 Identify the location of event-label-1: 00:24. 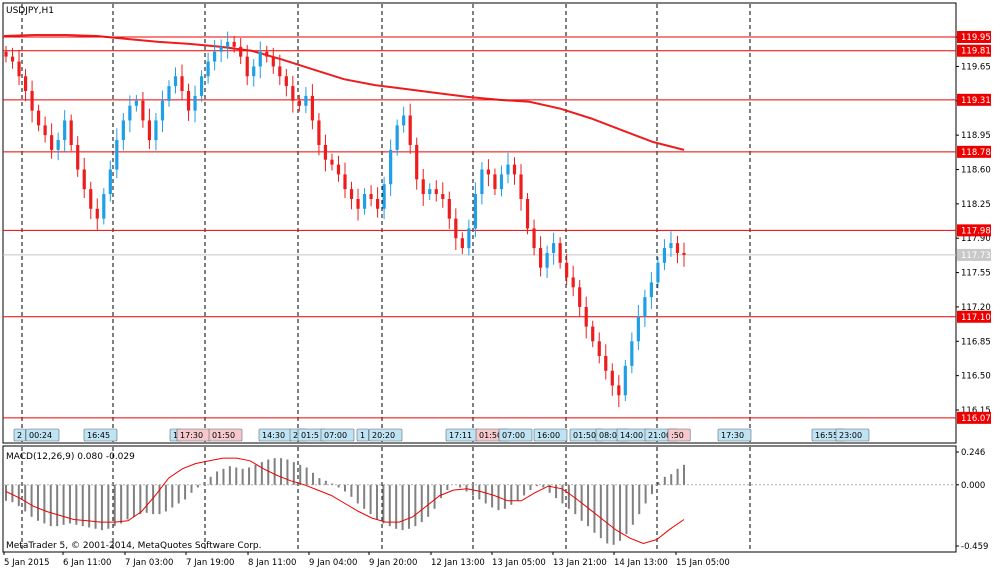
(40, 435).